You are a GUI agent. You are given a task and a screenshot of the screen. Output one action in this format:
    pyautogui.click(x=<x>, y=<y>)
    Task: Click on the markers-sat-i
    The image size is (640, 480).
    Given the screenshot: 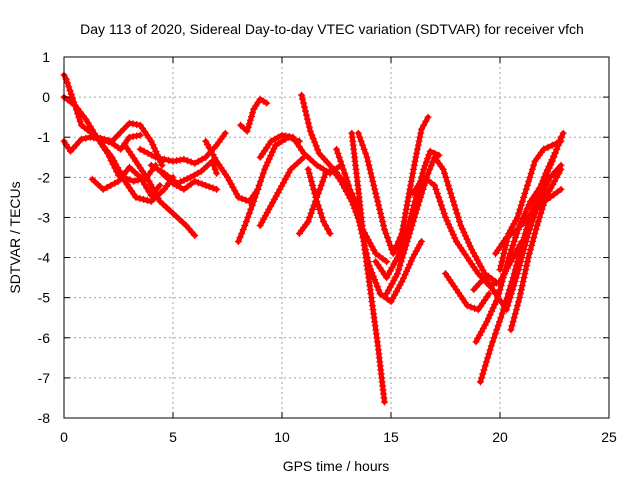 What is the action you would take?
    pyautogui.click(x=189, y=181)
    